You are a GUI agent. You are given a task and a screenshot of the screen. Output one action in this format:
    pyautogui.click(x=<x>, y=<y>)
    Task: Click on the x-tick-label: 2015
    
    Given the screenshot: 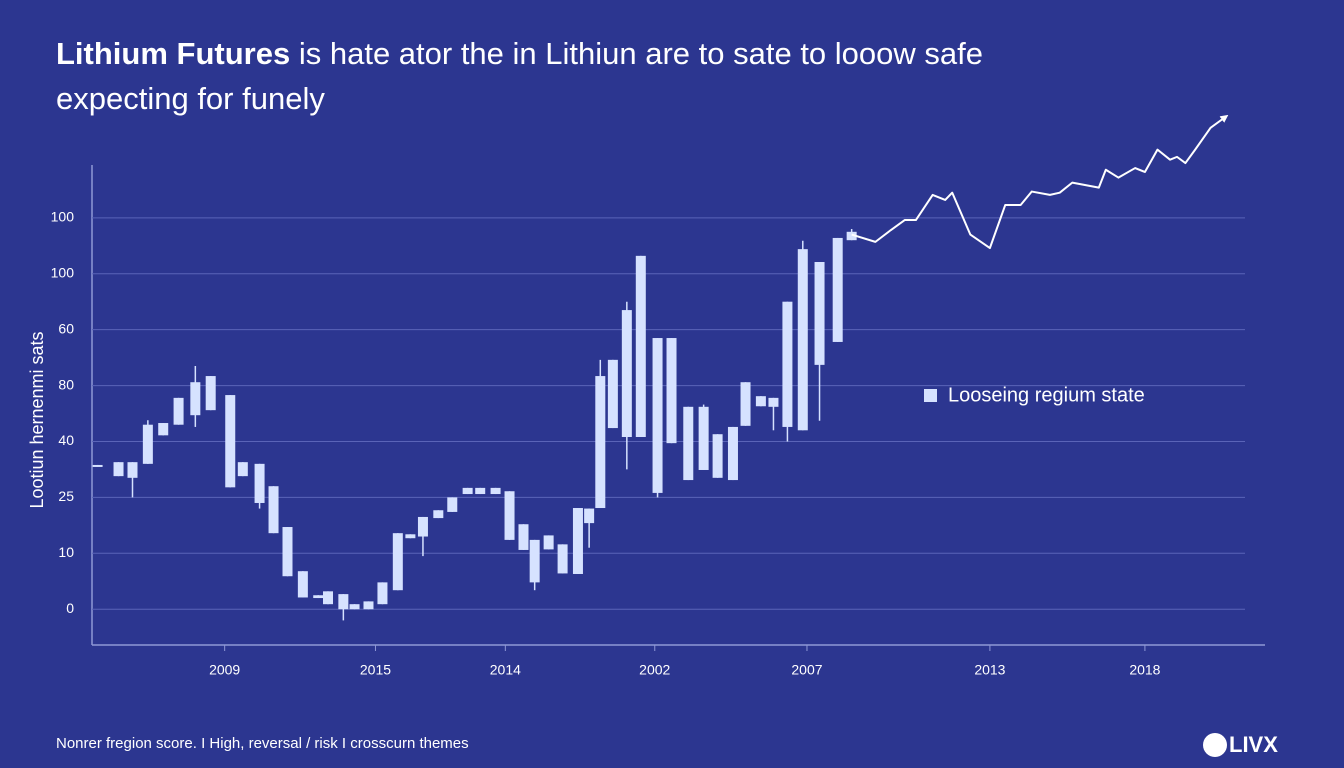 What is the action you would take?
    pyautogui.click(x=375, y=670)
    